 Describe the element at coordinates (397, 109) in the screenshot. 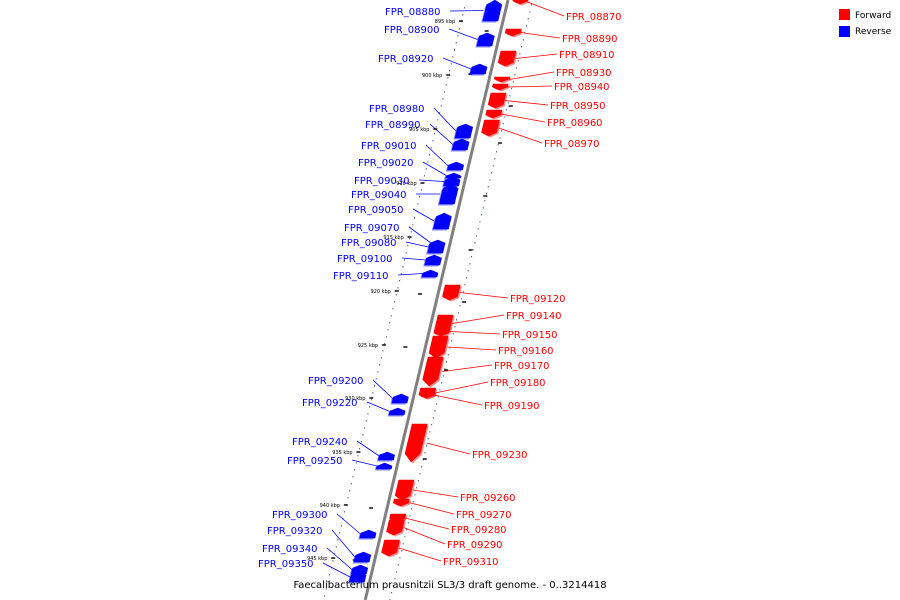

I see `gene-label: FPR_08980` at that location.